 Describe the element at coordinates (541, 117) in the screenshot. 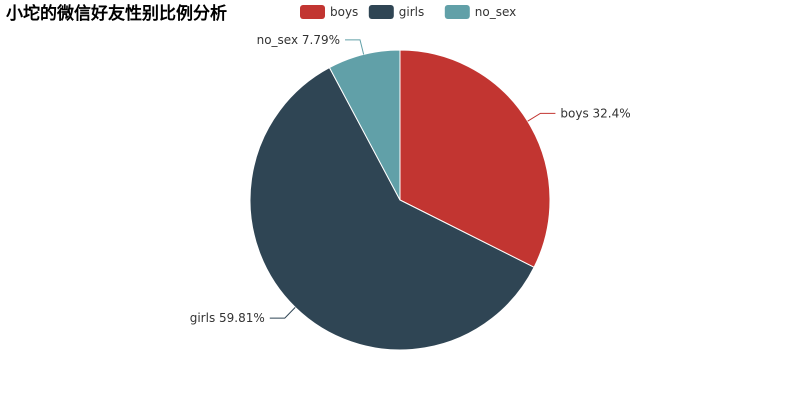

I see `label-line-boys` at that location.